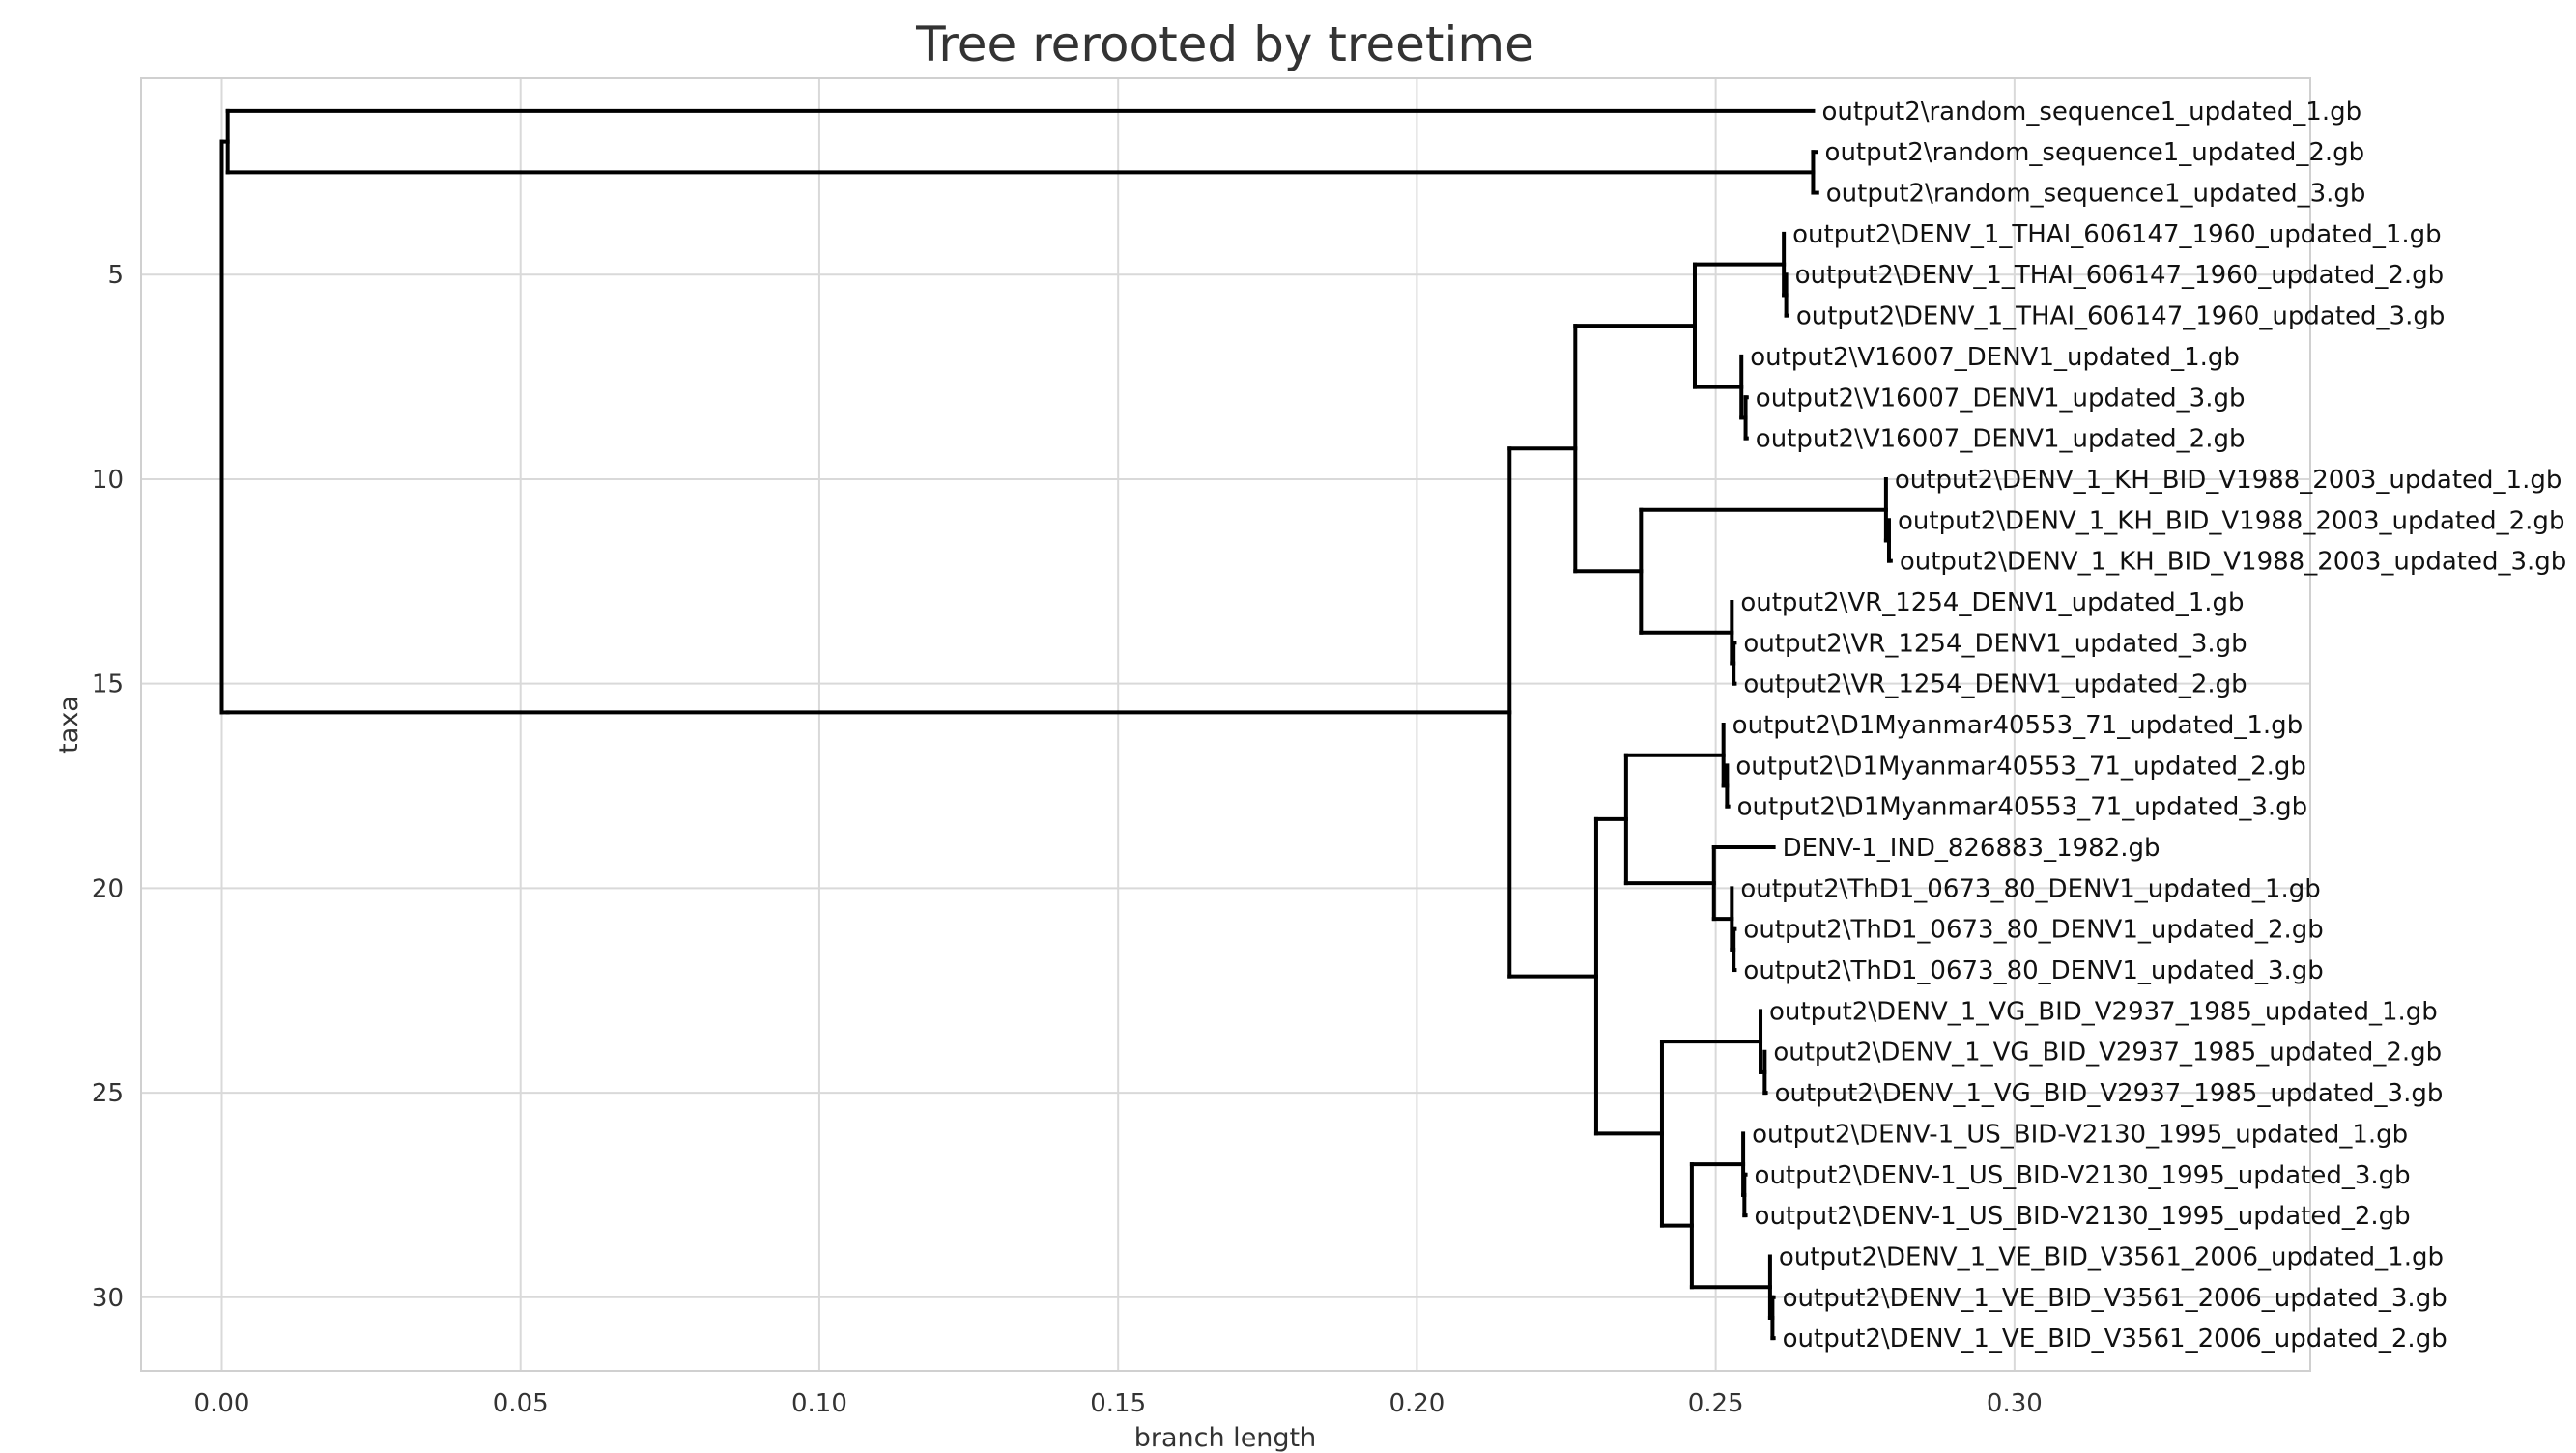  What do you see at coordinates (2001, 440) in the screenshot?
I see `tip-label: output2\V16007_DENV1_updated_2.gb` at bounding box center [2001, 440].